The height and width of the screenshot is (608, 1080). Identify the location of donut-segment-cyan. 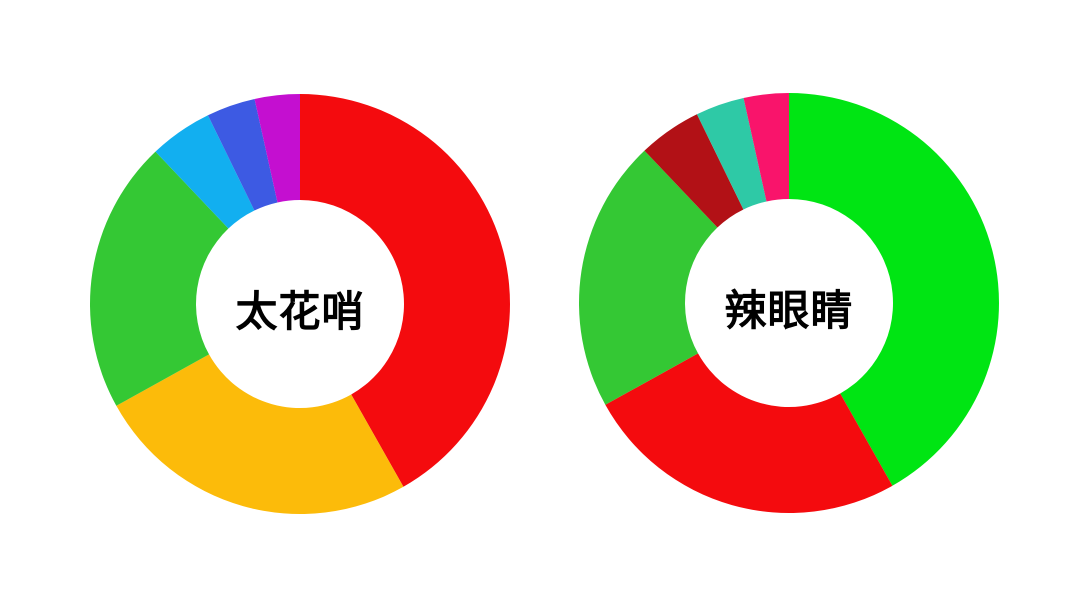
(205, 172).